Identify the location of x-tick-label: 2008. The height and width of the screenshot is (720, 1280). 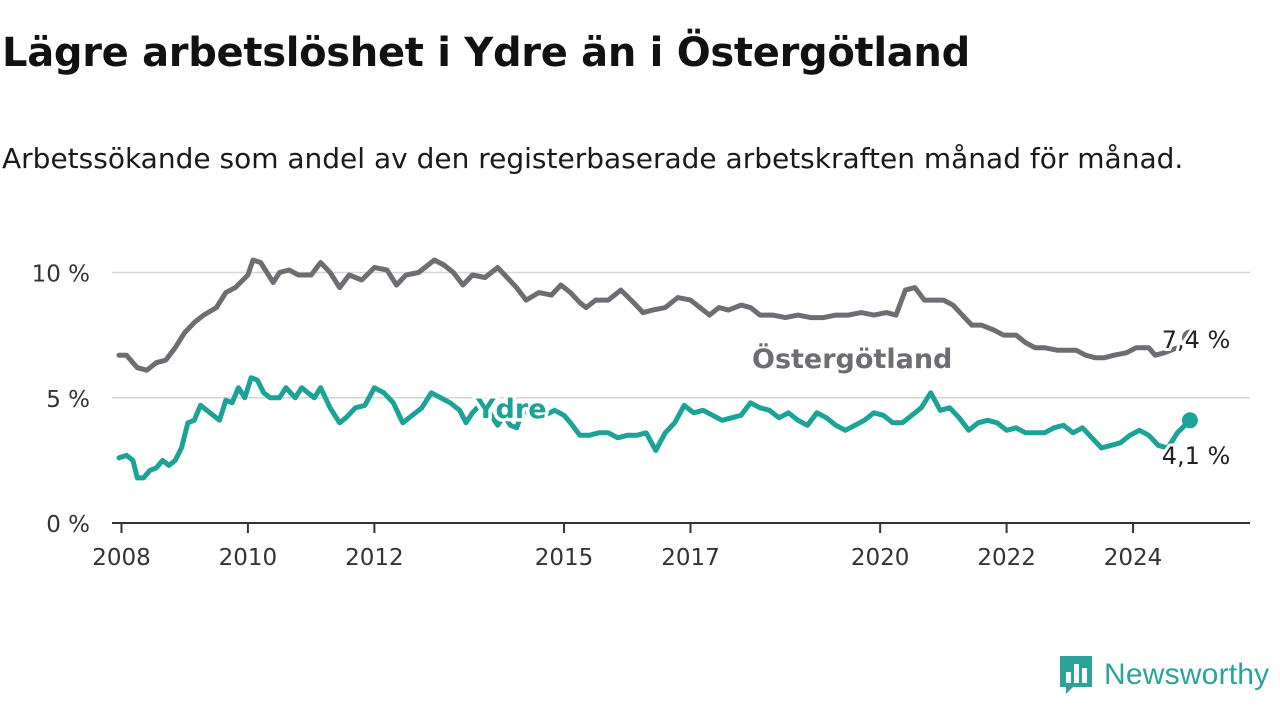
(121, 558).